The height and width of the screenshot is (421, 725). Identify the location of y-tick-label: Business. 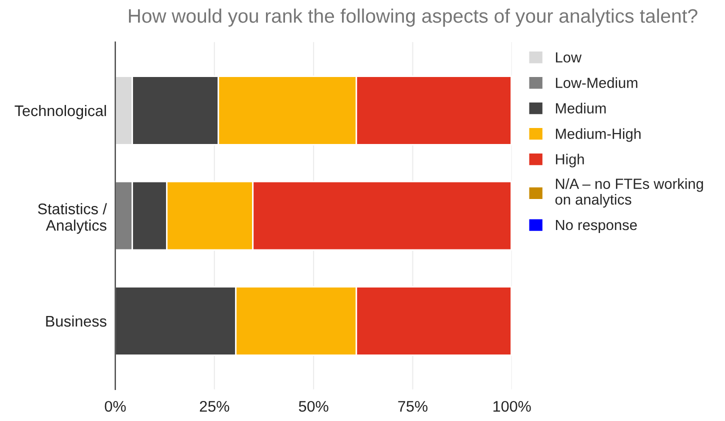
(76, 321).